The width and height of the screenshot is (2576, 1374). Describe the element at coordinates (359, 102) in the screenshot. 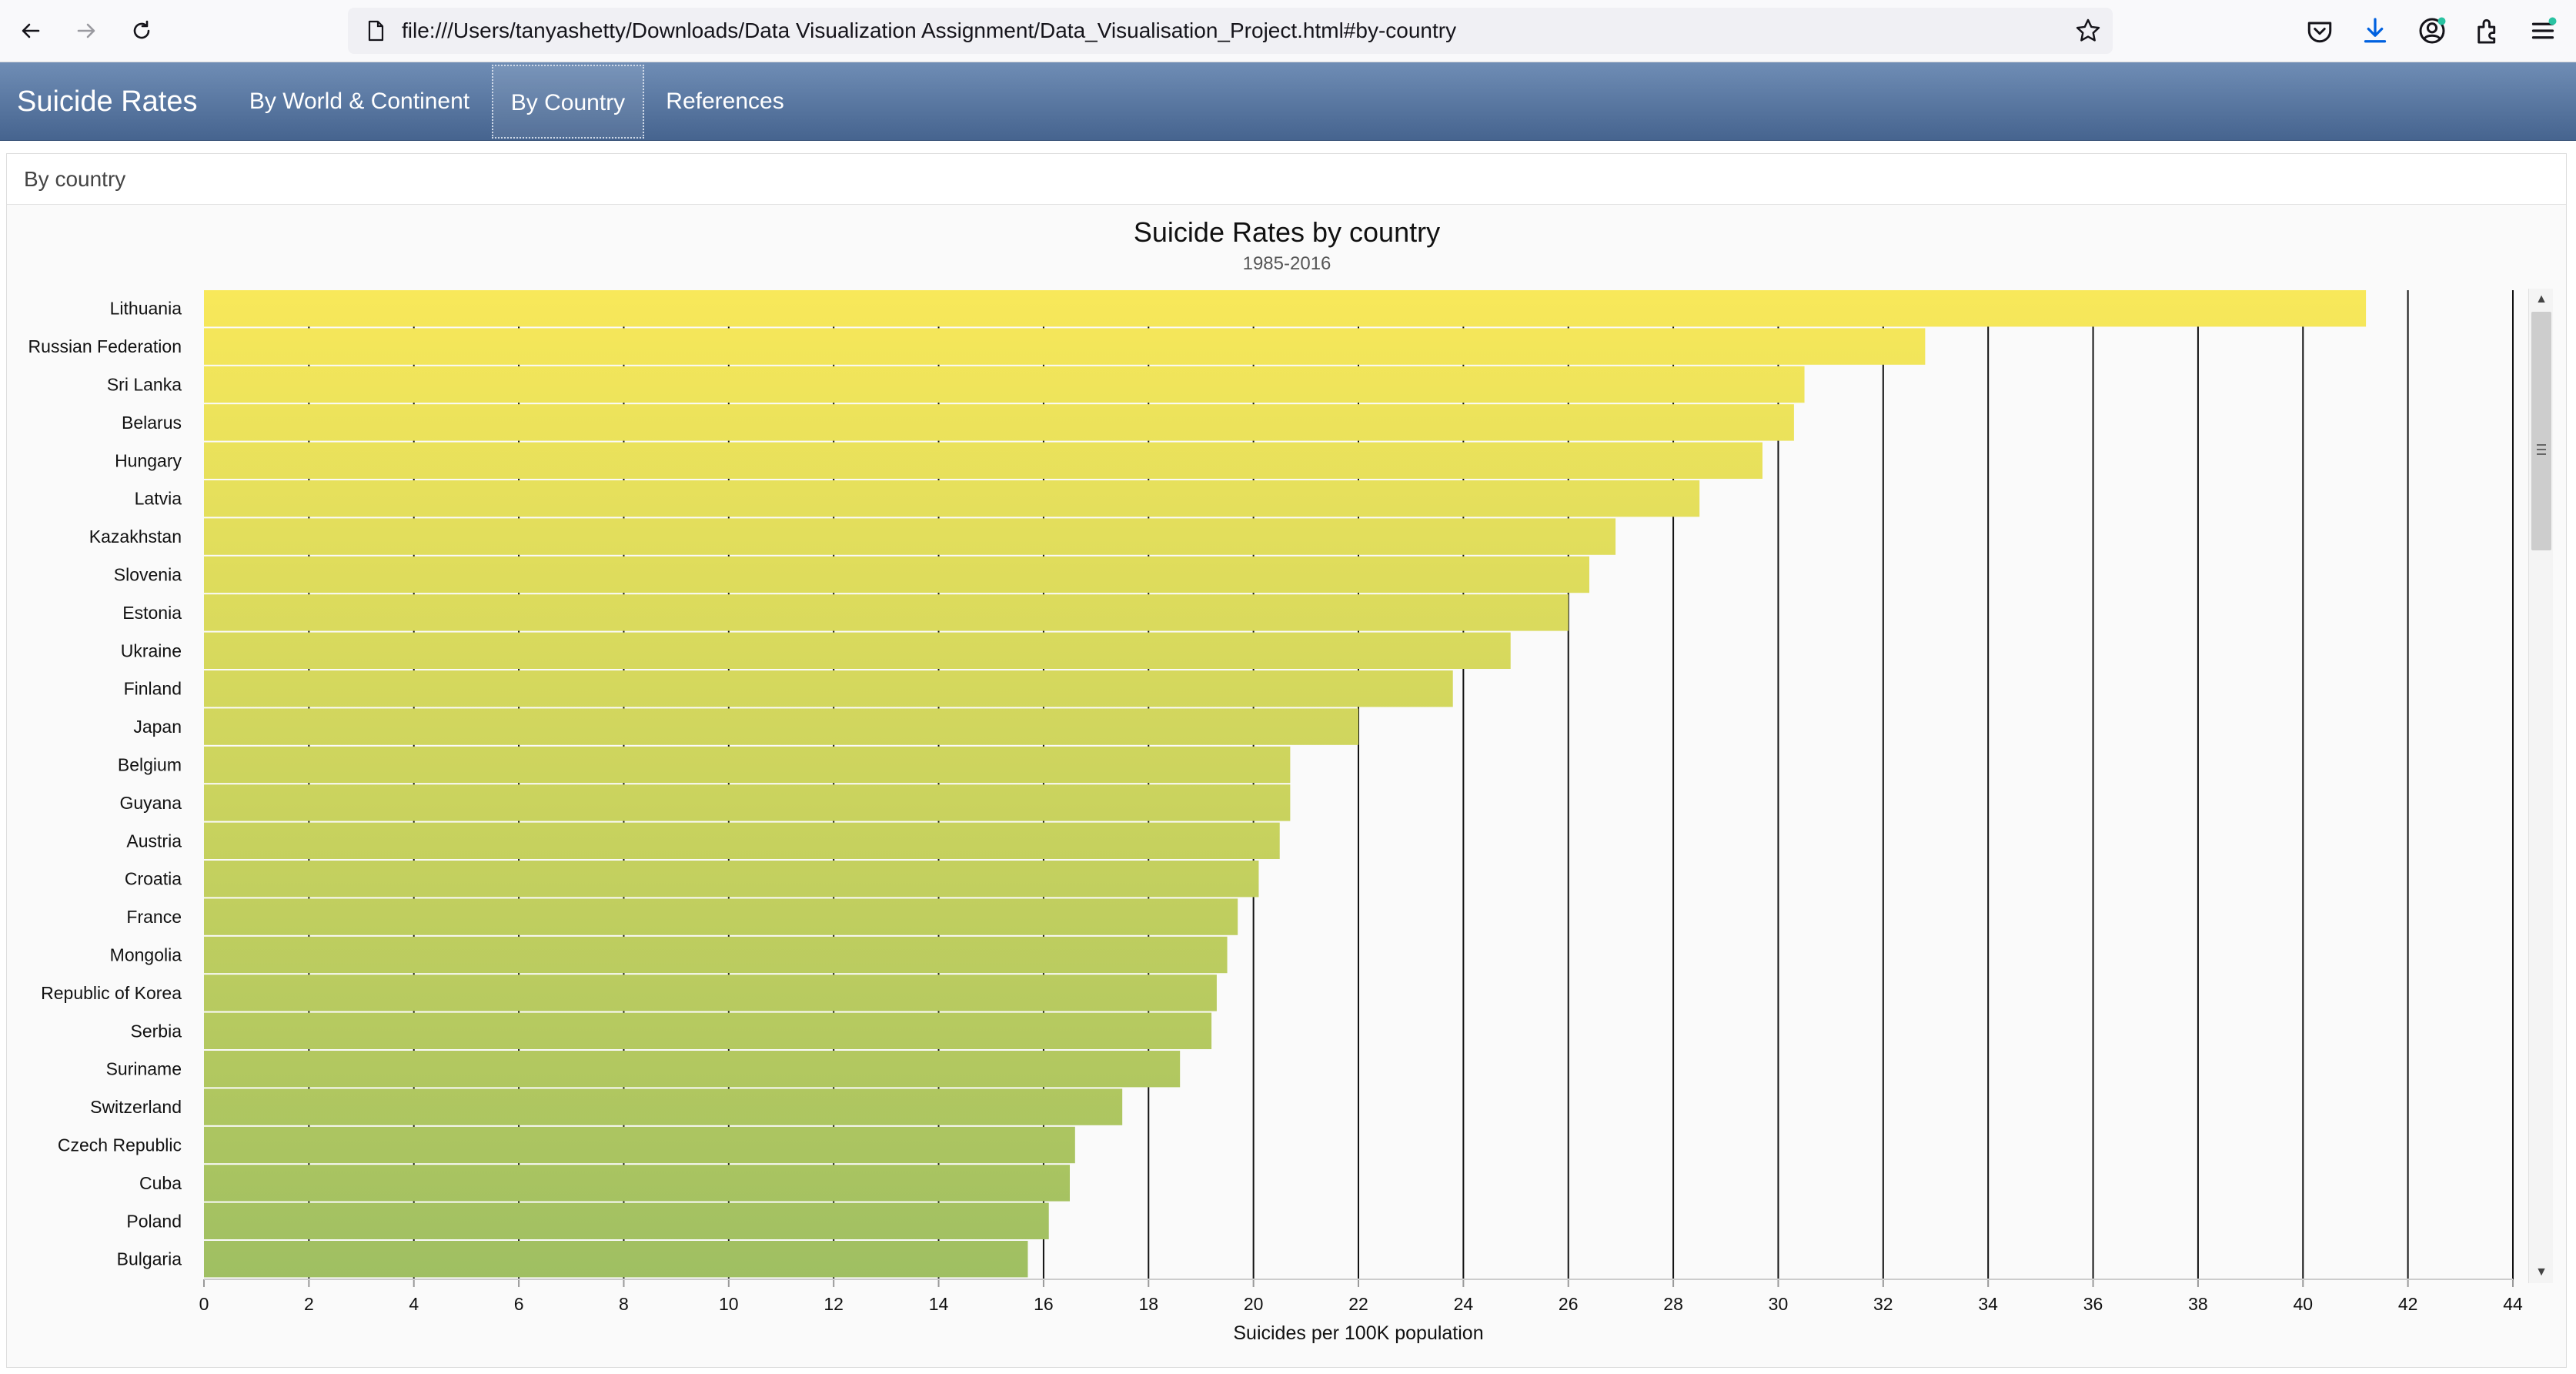

I see `tab-by-world-continent: By World & Continent` at that location.